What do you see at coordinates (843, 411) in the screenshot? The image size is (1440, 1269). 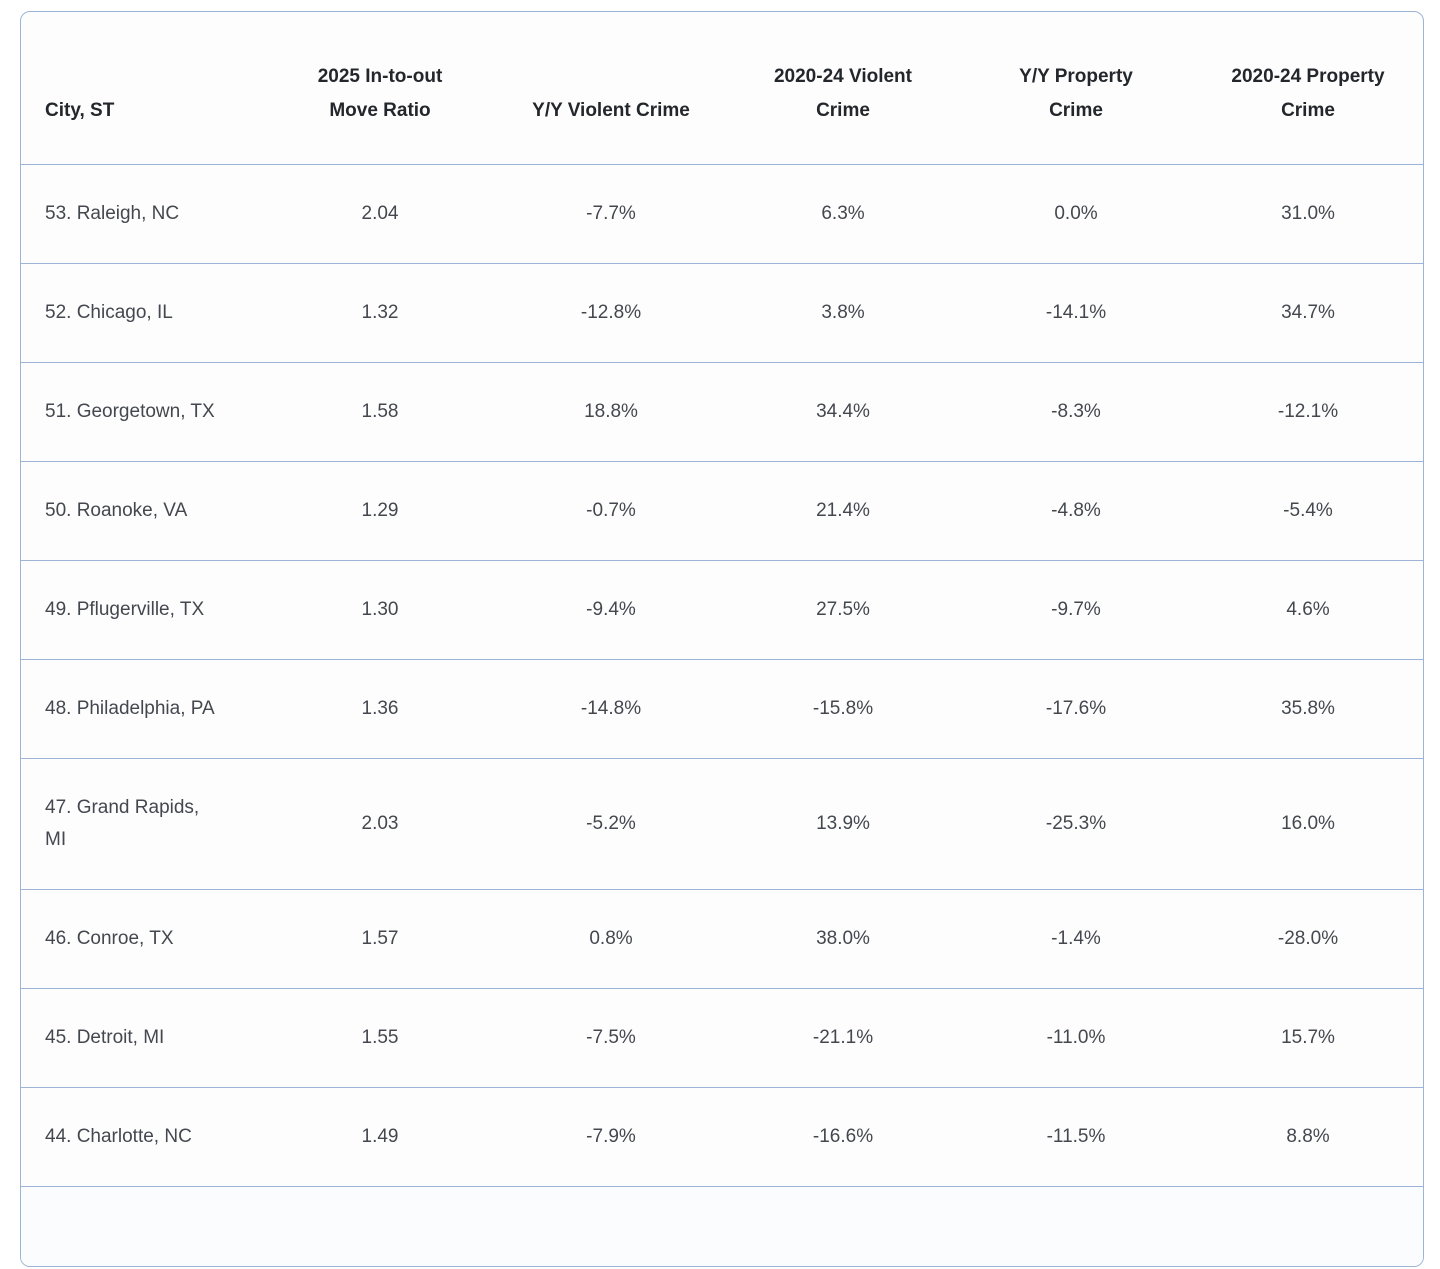 I see `cell-violent_2020_24: 34.4%` at bounding box center [843, 411].